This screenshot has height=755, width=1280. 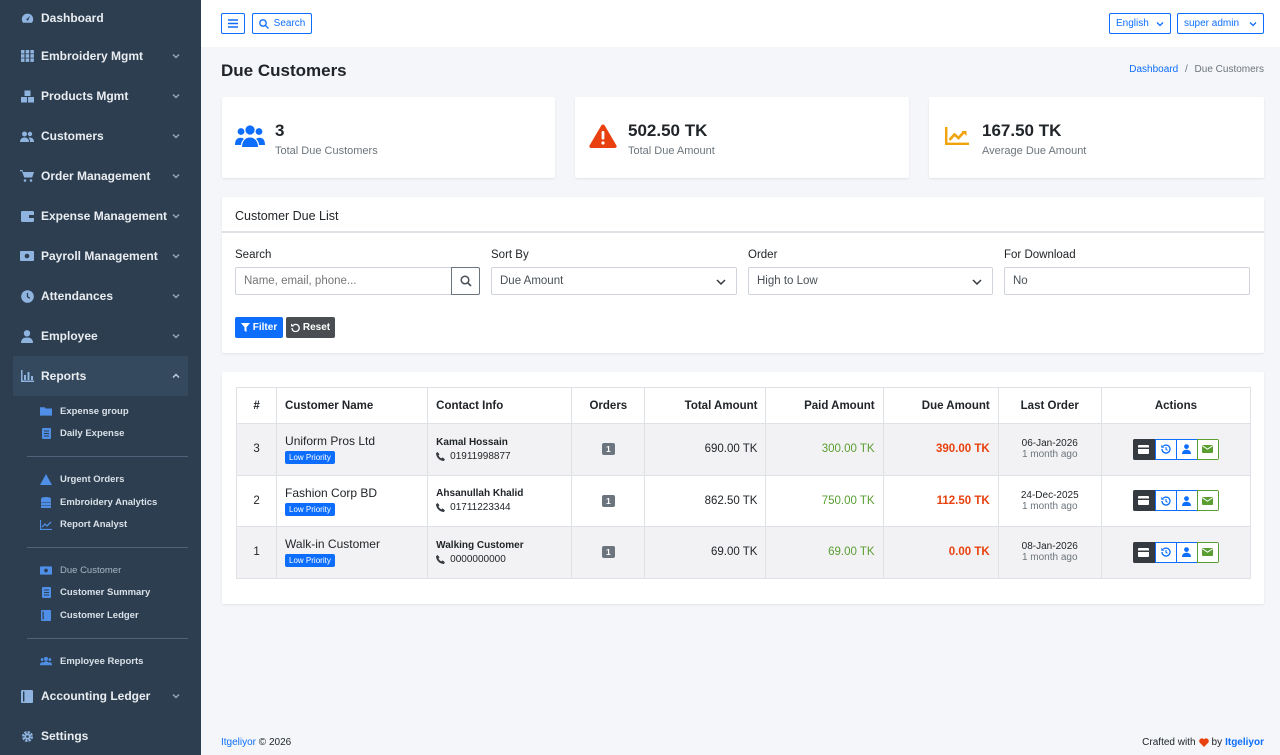 What do you see at coordinates (608, 405) in the screenshot?
I see `column-header-orders: Orders` at bounding box center [608, 405].